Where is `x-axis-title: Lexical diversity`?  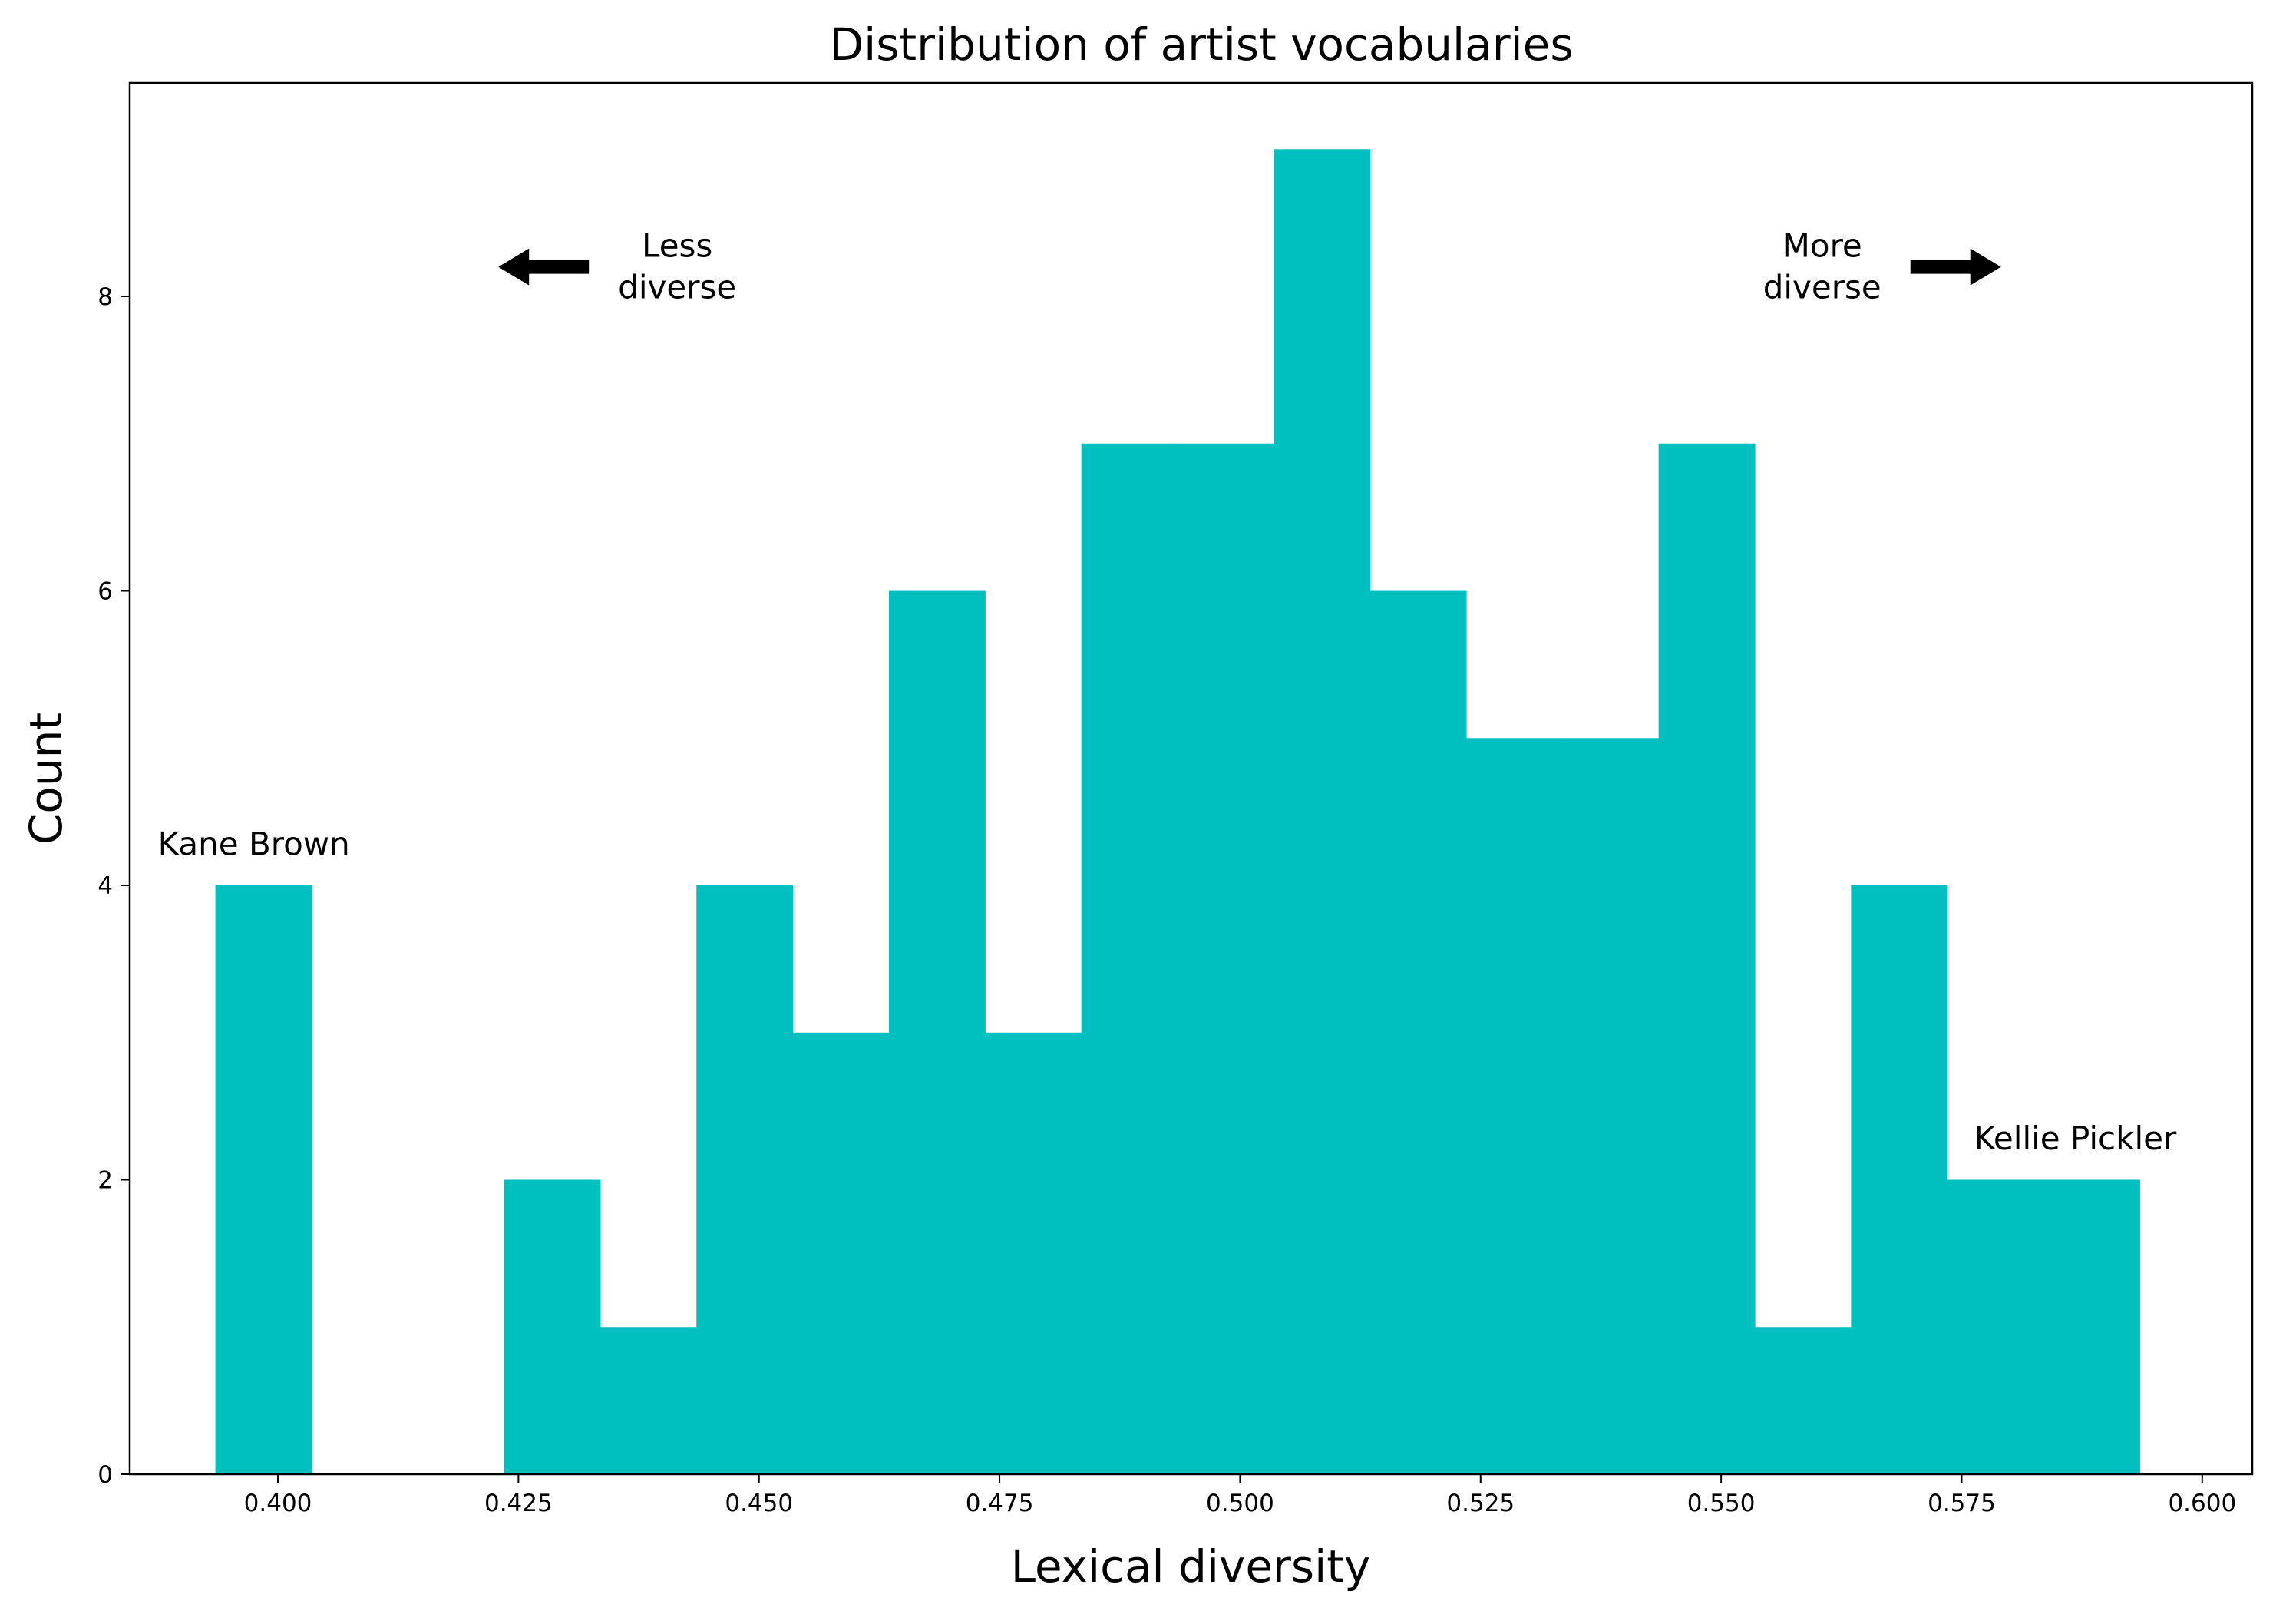
x-axis-title: Lexical diversity is located at coordinates (1191, 1566).